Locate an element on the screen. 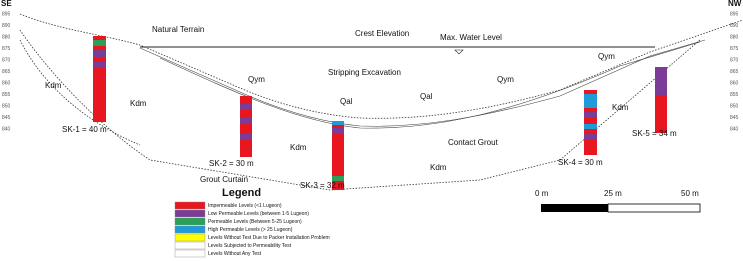 Image resolution: width=743 pixels, height=261 pixels. legend-item: Levels Without Any Test is located at coordinates (235, 254).